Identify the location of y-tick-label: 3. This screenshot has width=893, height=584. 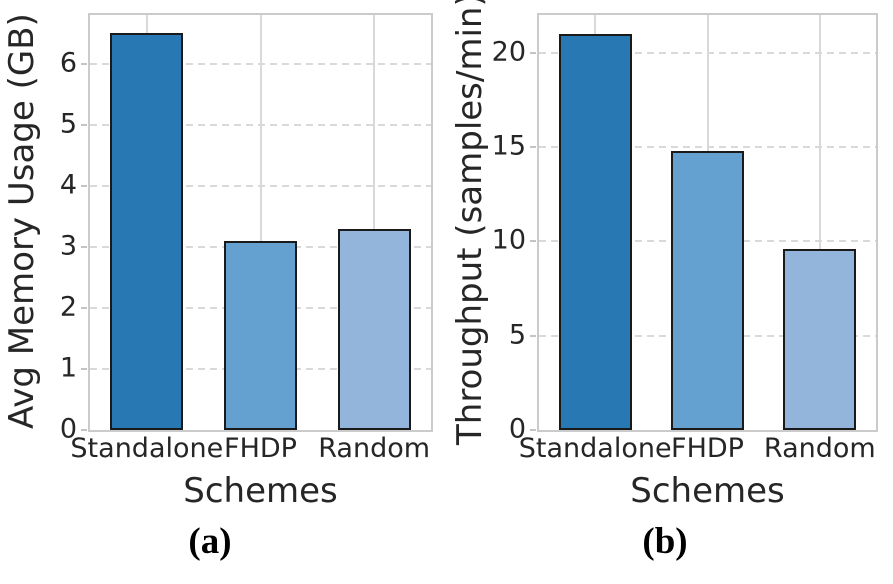
(68, 246).